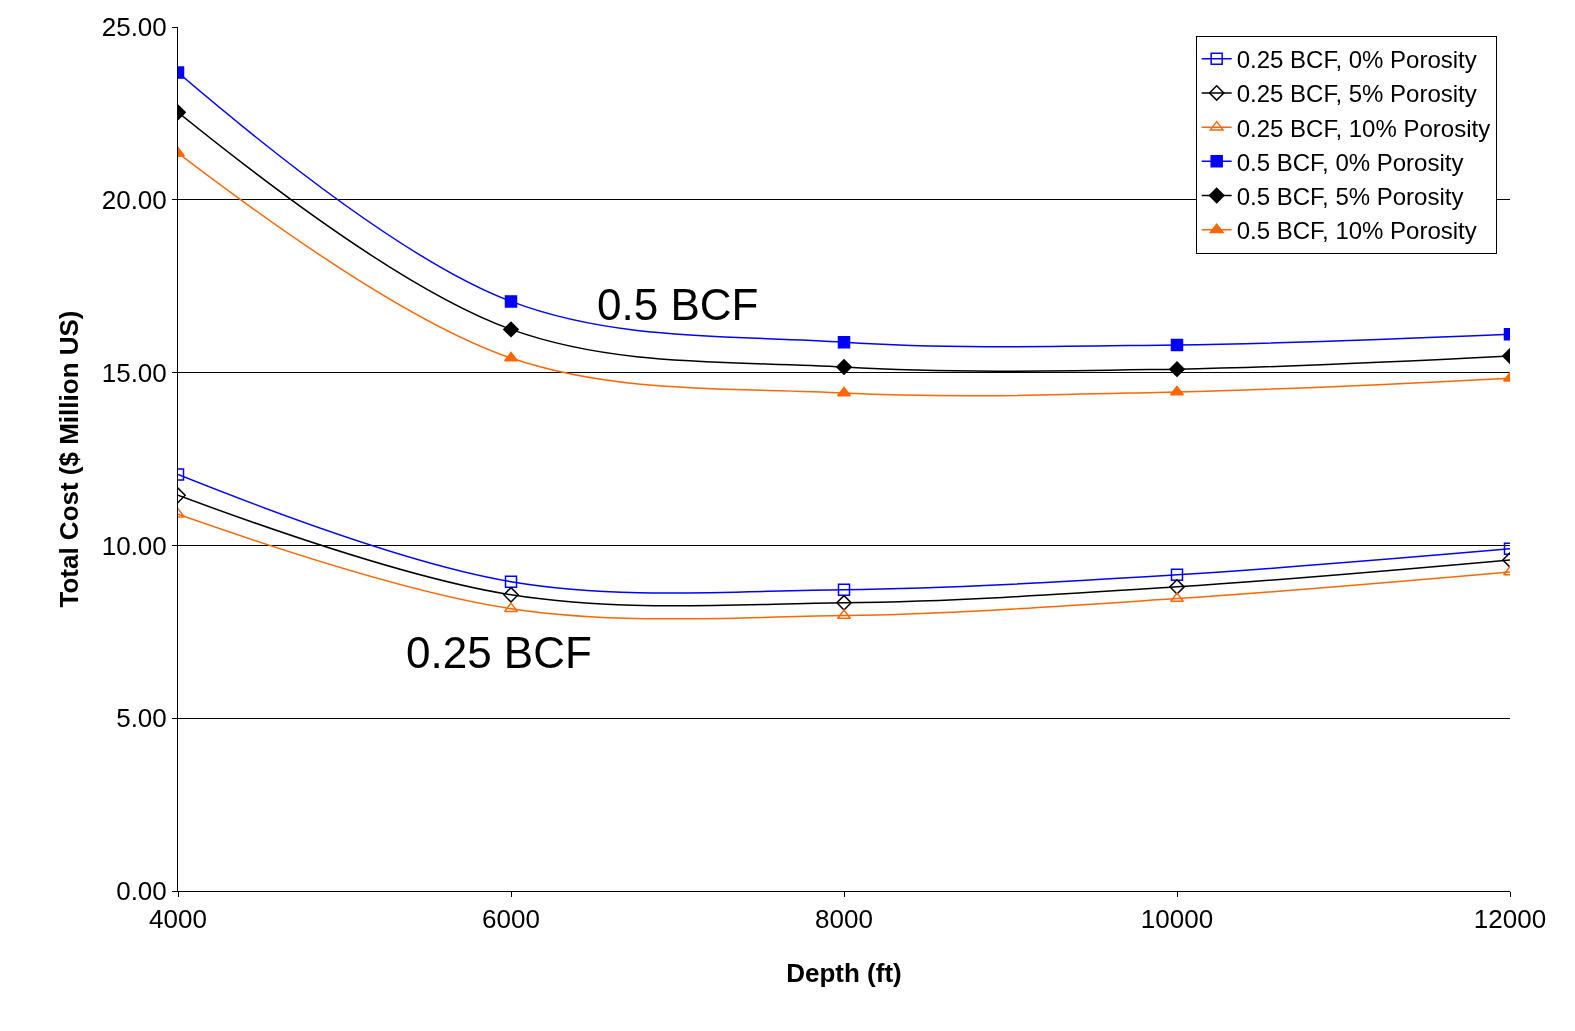  I want to click on x-tick-label: 12000, so click(1510, 919).